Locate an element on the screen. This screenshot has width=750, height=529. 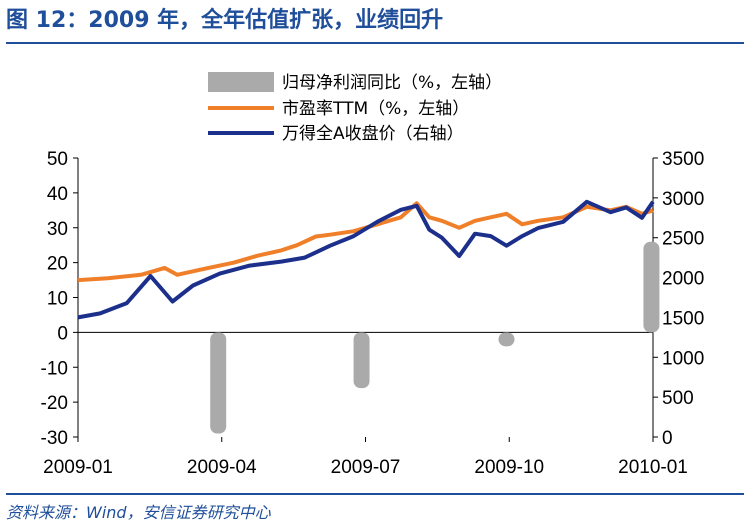
left-tick-label: -20 is located at coordinates (54, 403).